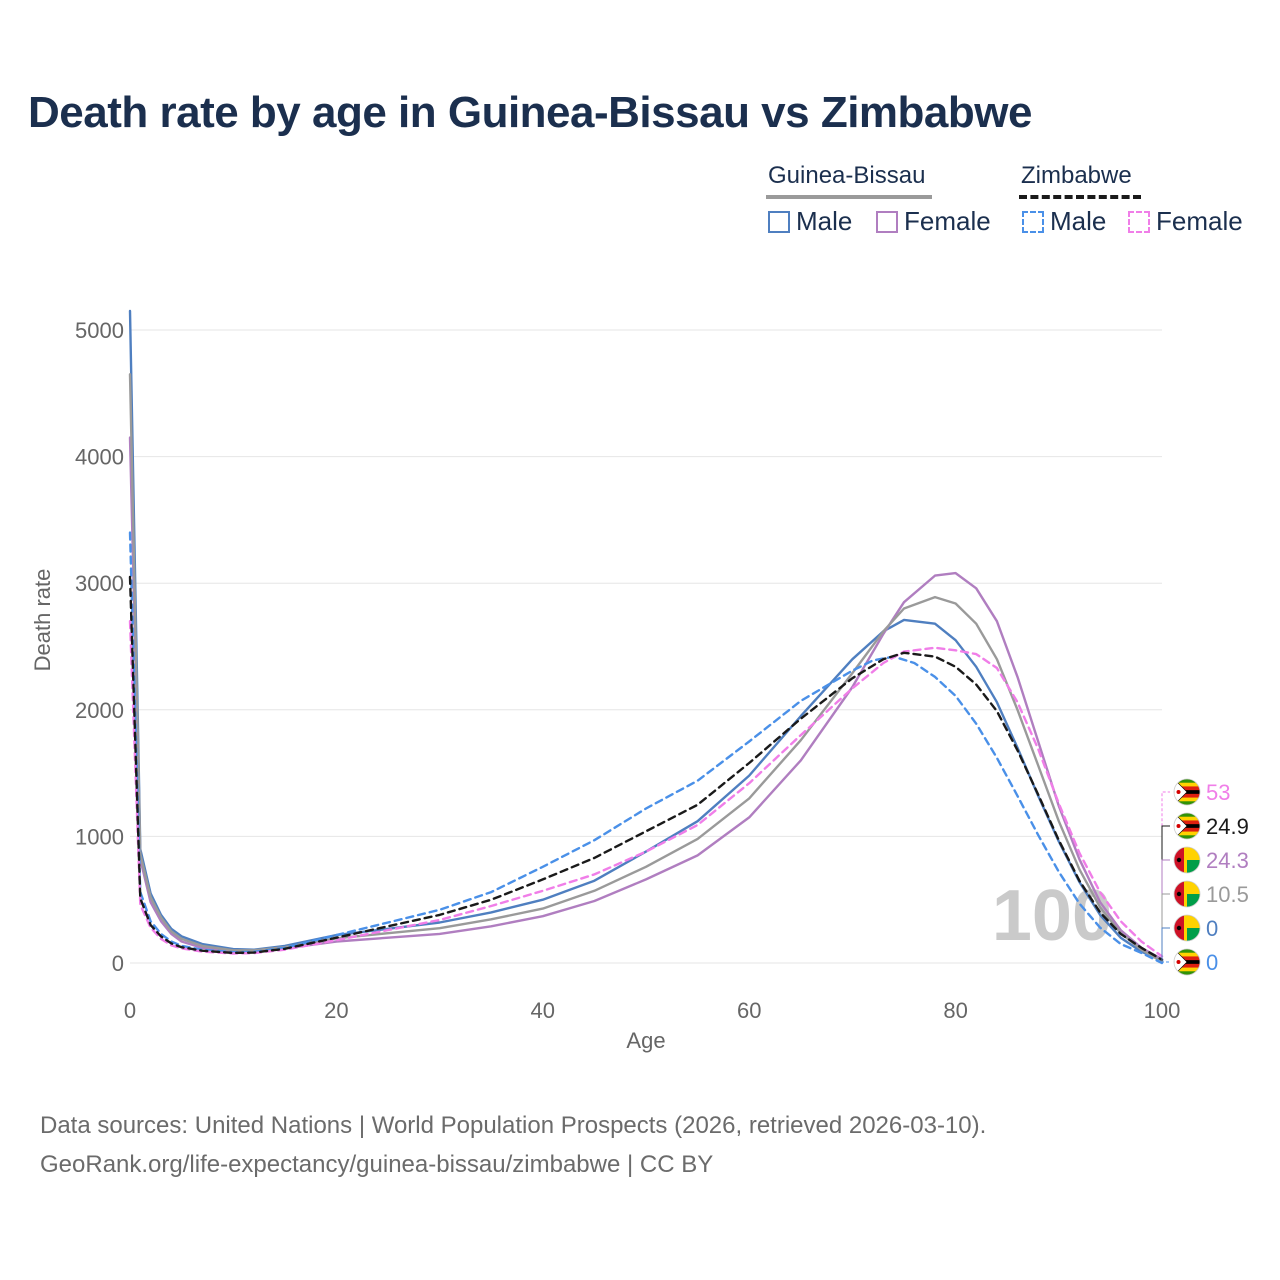 The height and width of the screenshot is (1280, 1280). Describe the element at coordinates (1076, 175) in the screenshot. I see `legend-group-zimbabwe: Zimbabwe` at that location.